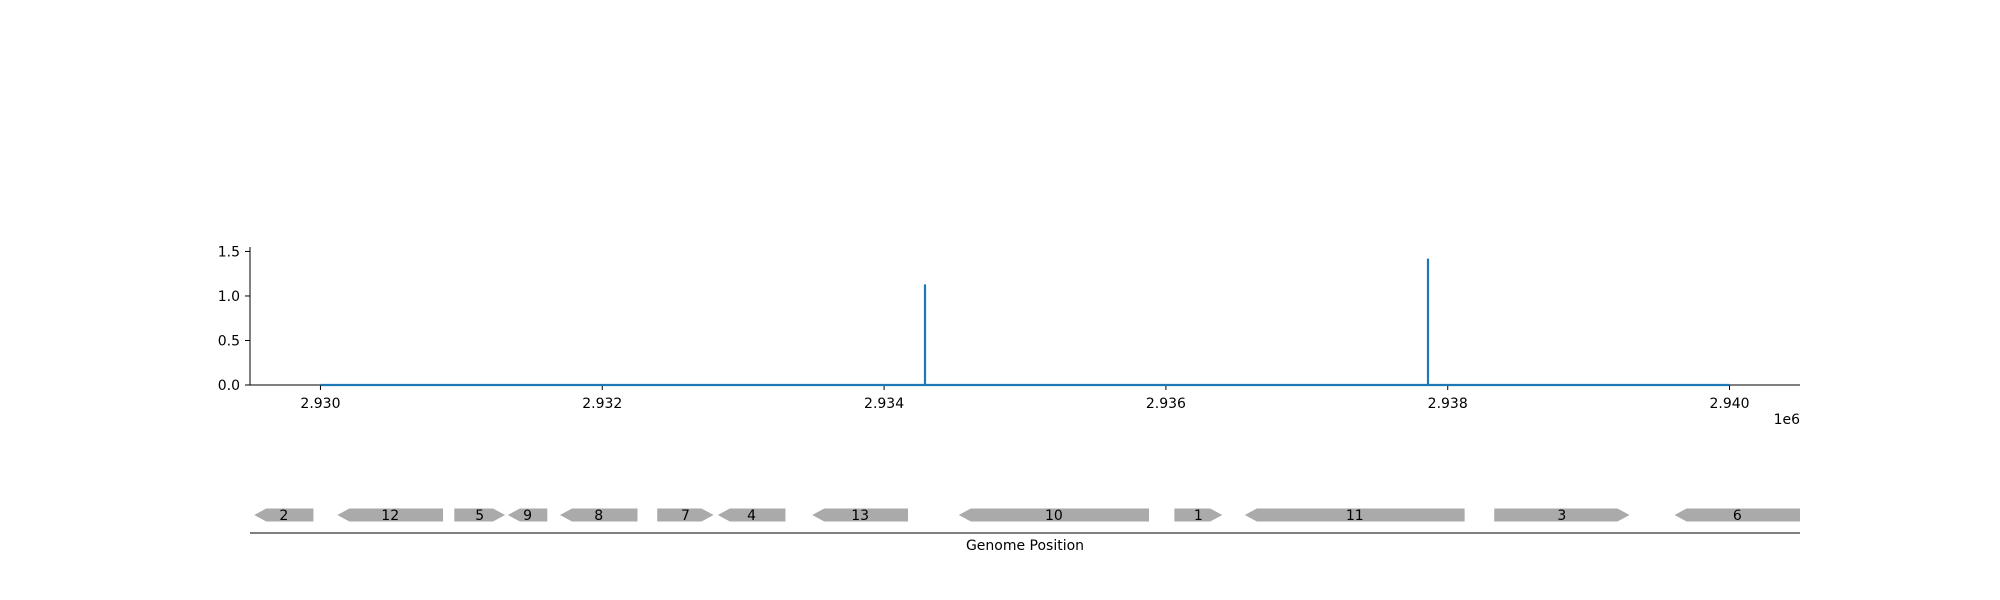  Describe the element at coordinates (1025, 531) in the screenshot. I see `gene-track: 2 12 5 9 8 7 4 13 10 1 11 3 6 Genome Position` at that location.